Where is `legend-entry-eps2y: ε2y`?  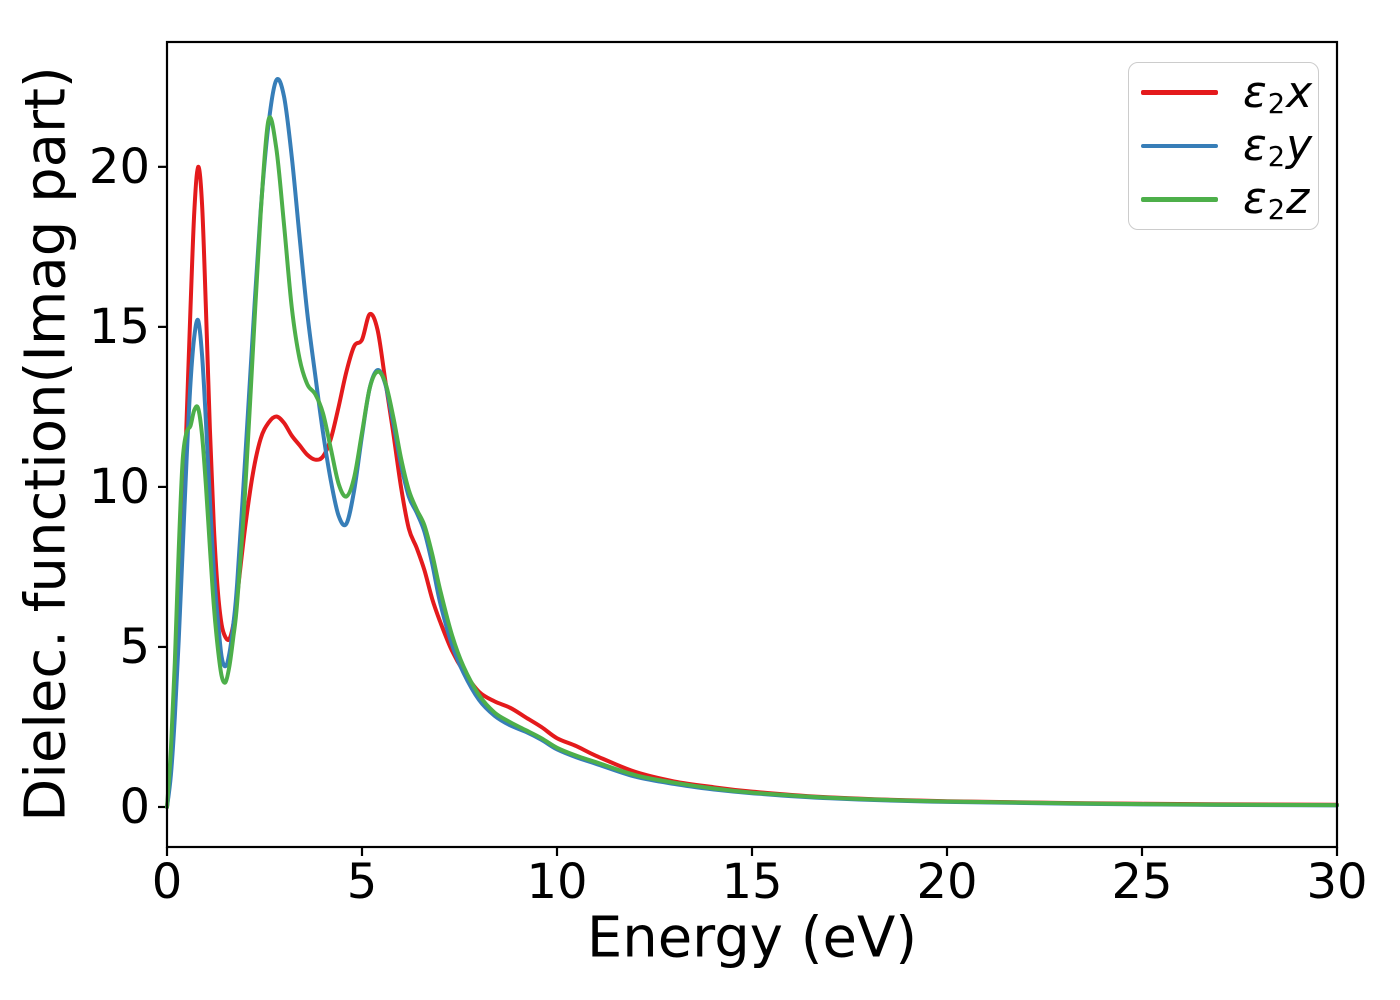 legend-entry-eps2y: ε2y is located at coordinates (1223, 145).